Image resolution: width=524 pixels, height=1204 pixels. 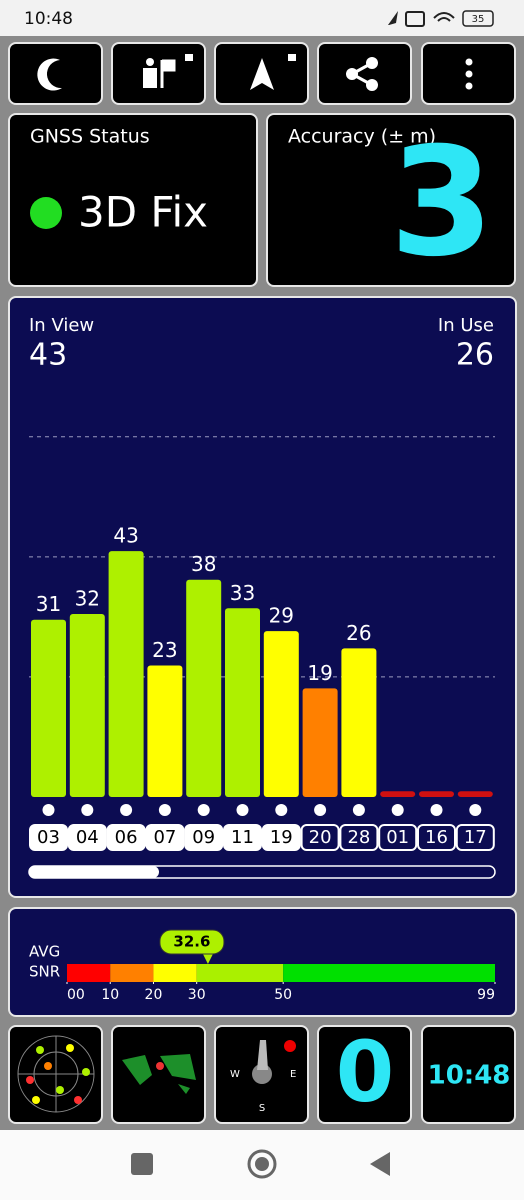 I want to click on status-time: 10:48, so click(x=48, y=19).